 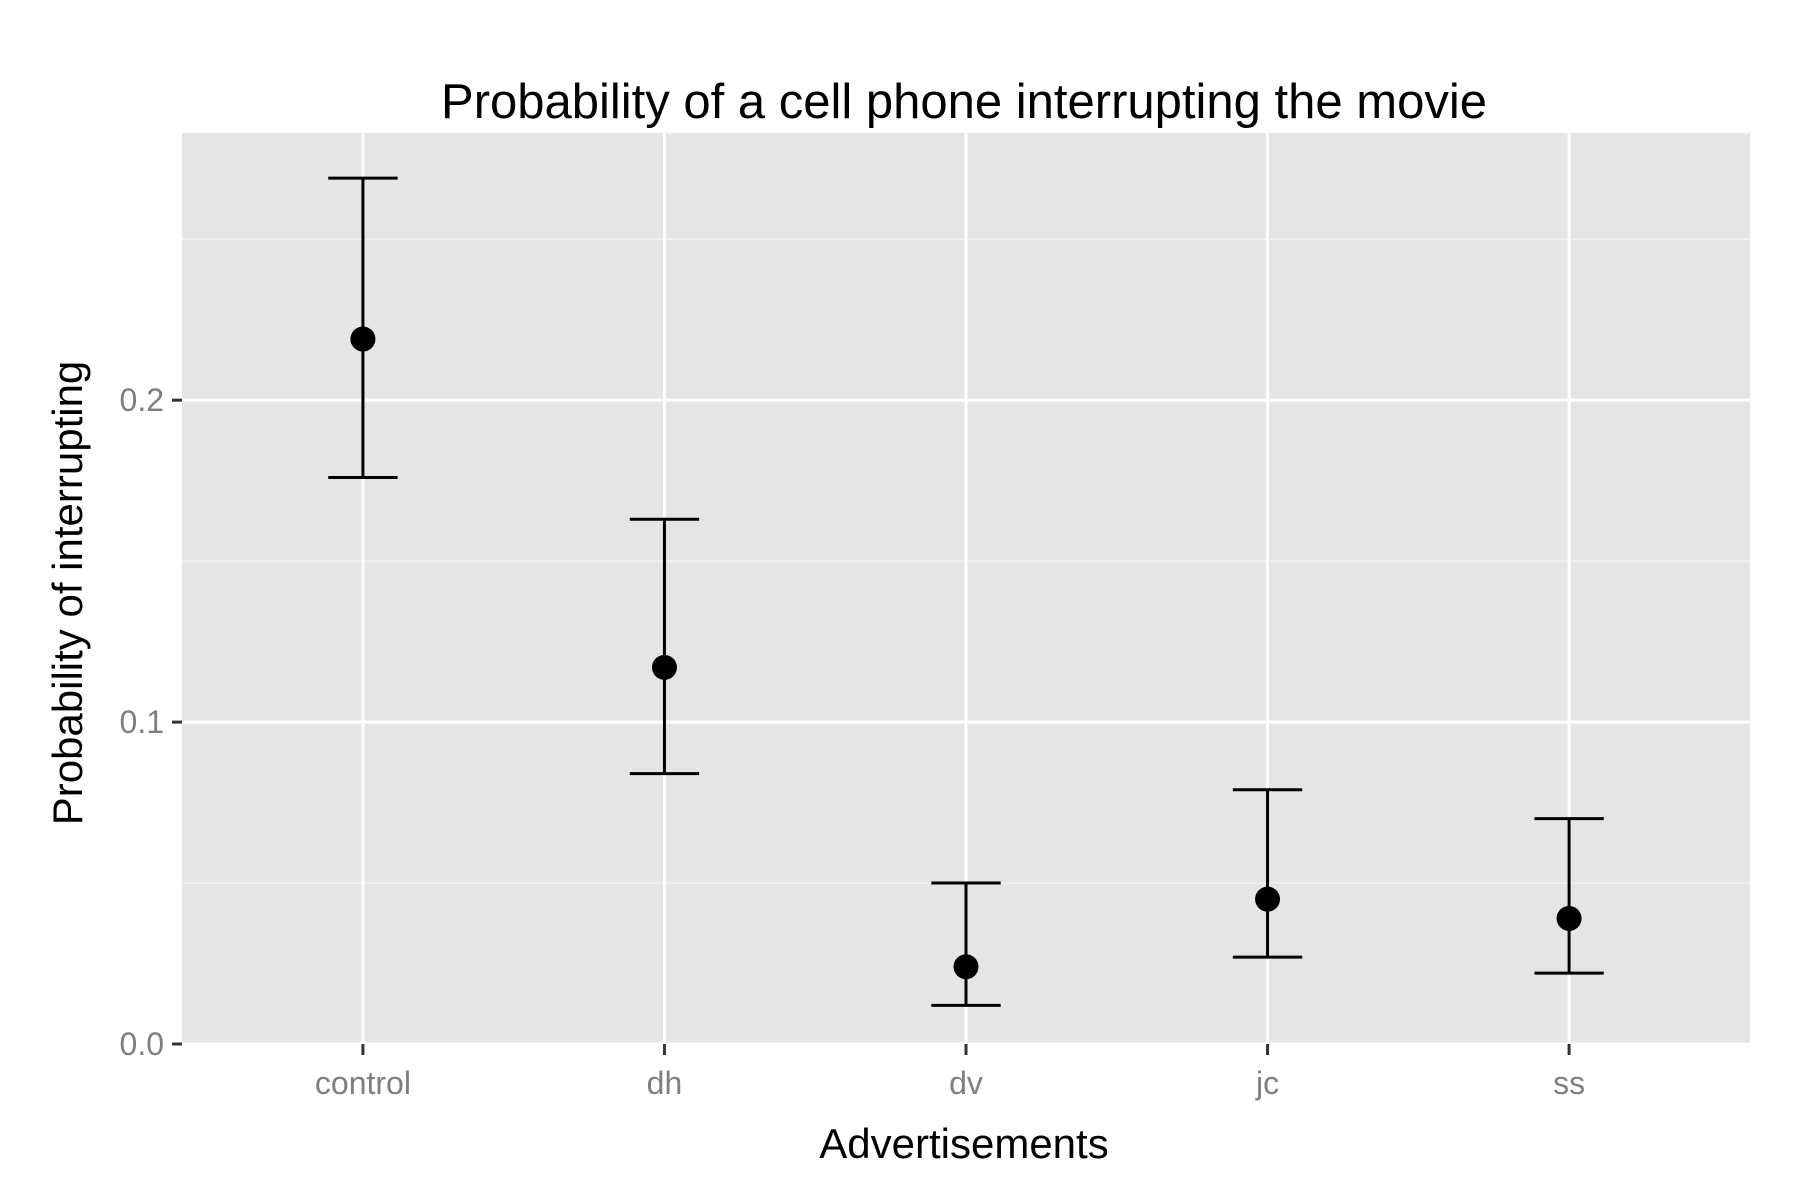 I want to click on x-tick-label: control, so click(x=363, y=1083).